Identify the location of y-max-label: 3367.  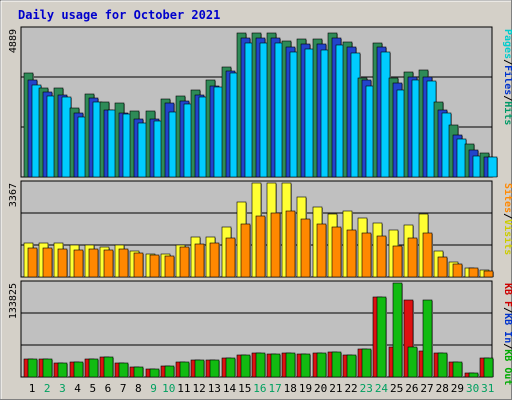
(13, 195).